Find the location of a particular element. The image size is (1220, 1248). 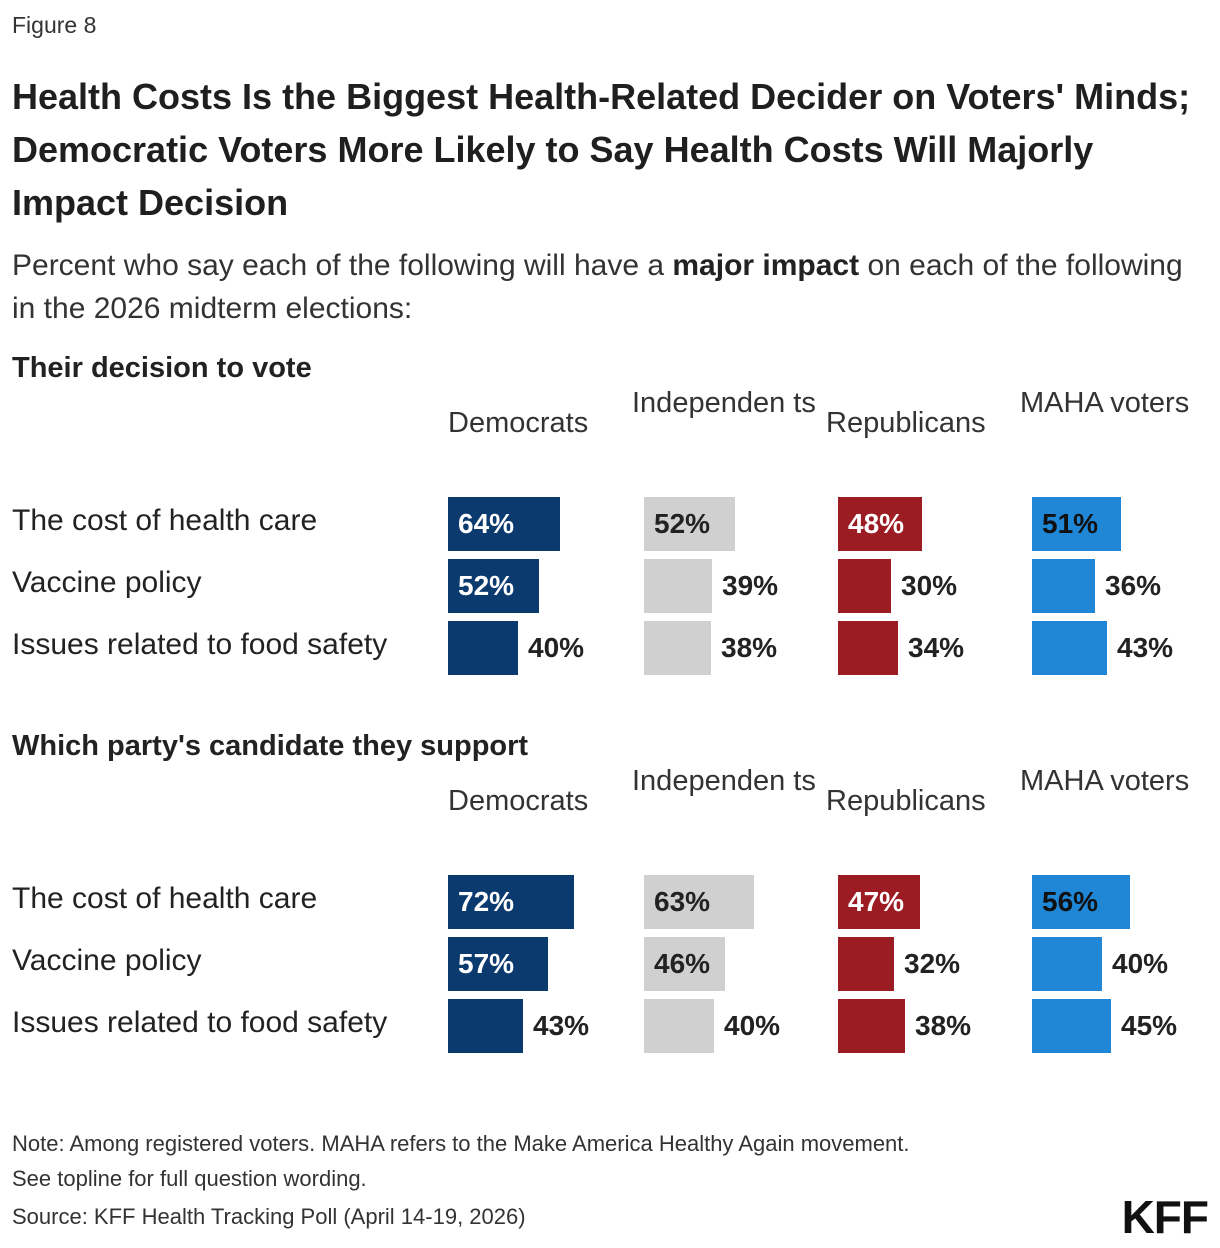

data-label: 45% is located at coordinates (1149, 1025).